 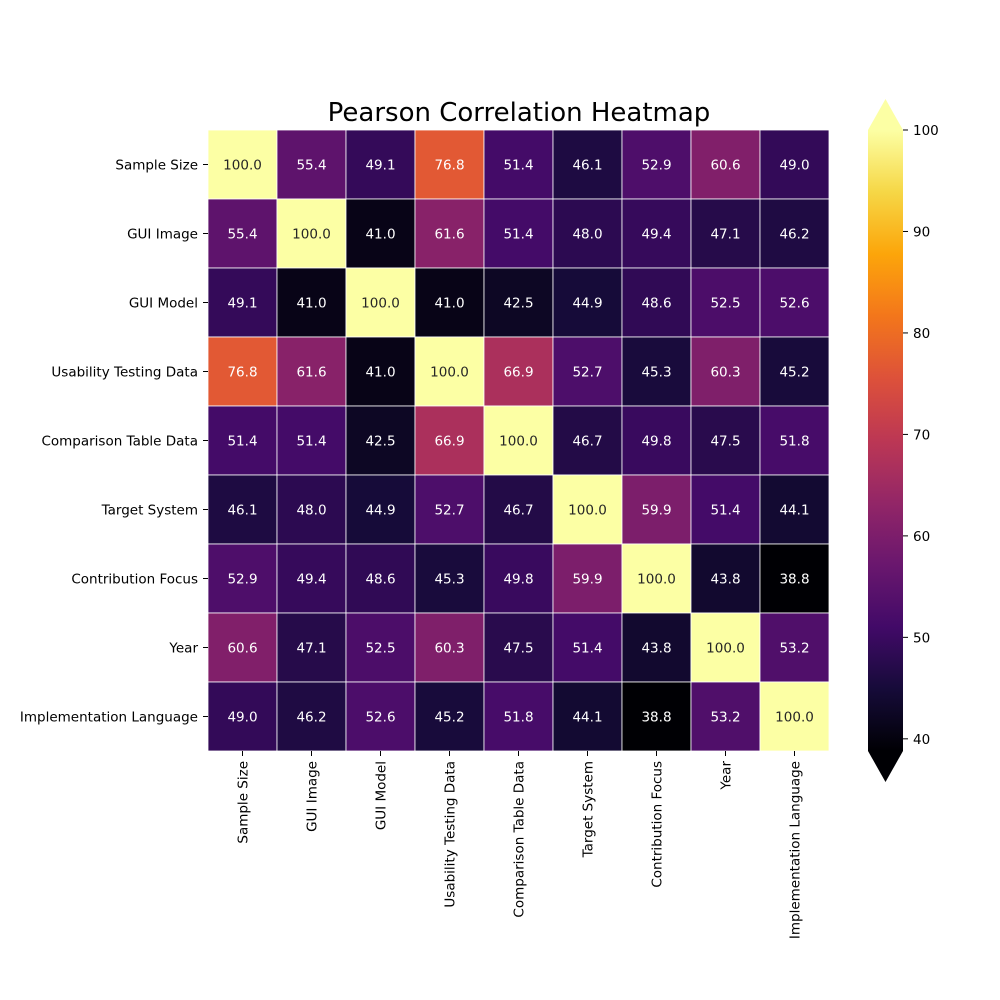 I want to click on colorbar-tick-label: 100, so click(x=926, y=131).